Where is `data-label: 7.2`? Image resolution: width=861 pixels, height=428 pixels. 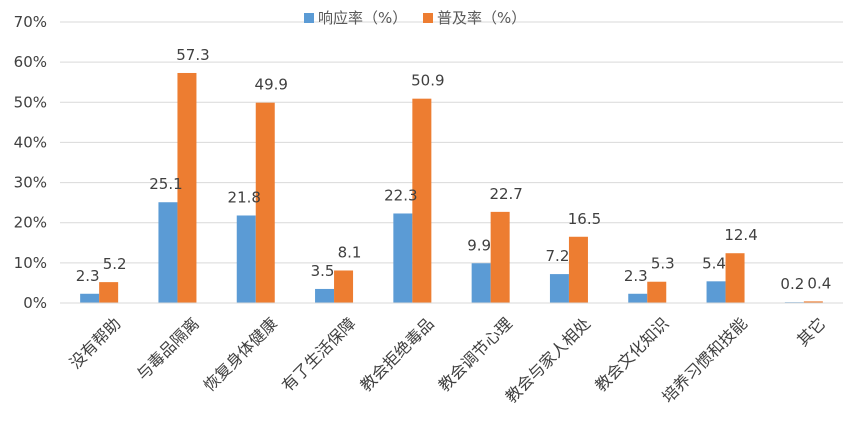
data-label: 7.2 is located at coordinates (558, 256).